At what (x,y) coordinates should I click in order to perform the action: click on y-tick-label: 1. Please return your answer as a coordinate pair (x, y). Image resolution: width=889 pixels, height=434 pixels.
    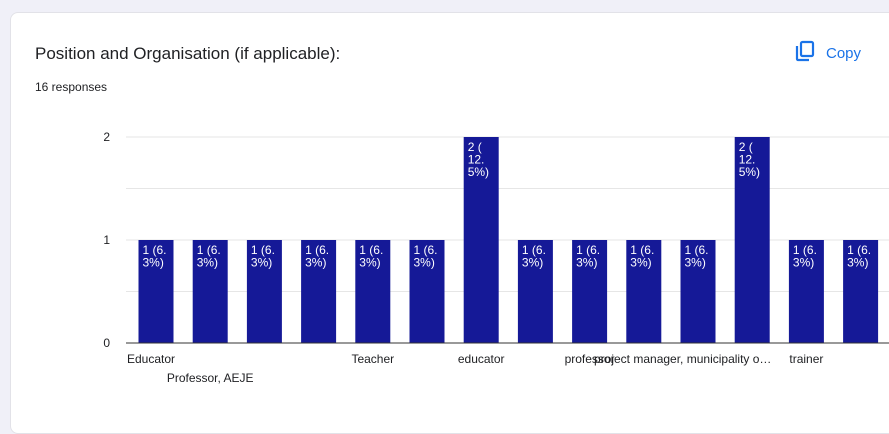
    Looking at the image, I should click on (106, 240).